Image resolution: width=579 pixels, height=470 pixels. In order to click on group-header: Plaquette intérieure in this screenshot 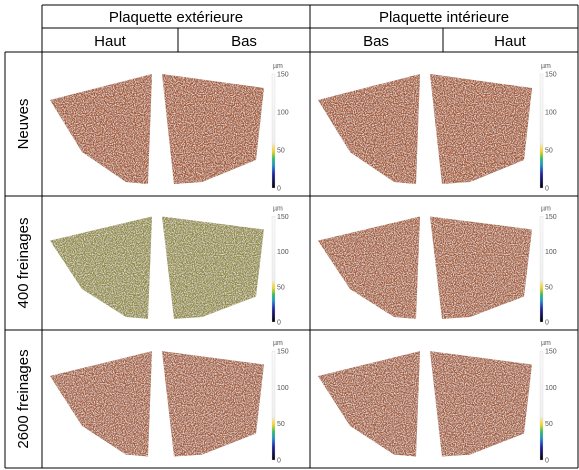, I will do `click(444, 17)`.